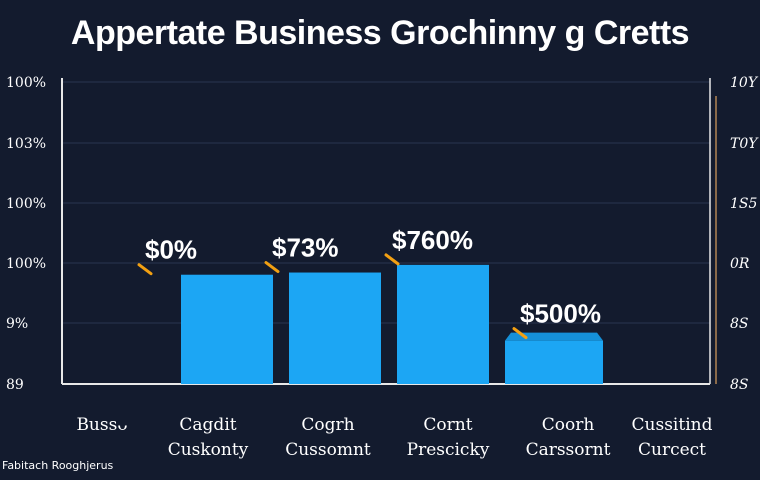 The image size is (760, 480). Describe the element at coordinates (17, 324) in the screenshot. I see `left-tick-label: 9%` at that location.